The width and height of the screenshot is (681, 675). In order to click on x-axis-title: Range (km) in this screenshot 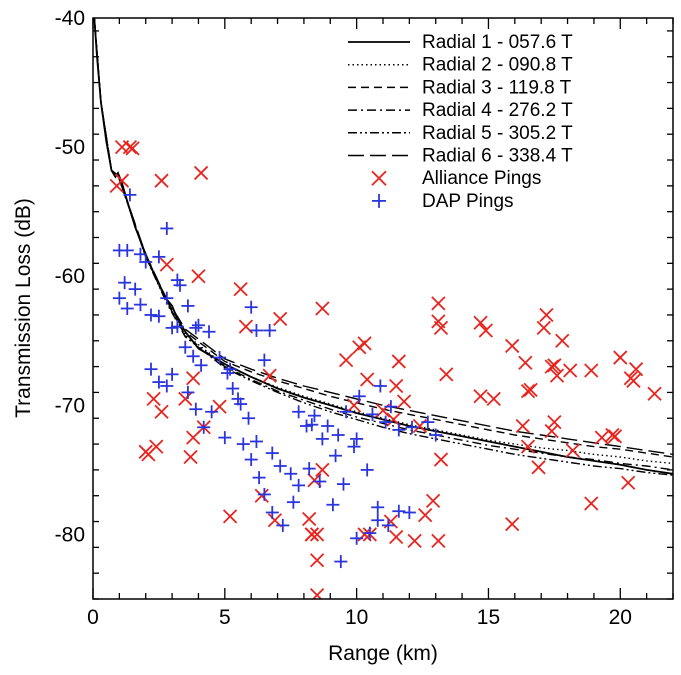, I will do `click(383, 653)`.